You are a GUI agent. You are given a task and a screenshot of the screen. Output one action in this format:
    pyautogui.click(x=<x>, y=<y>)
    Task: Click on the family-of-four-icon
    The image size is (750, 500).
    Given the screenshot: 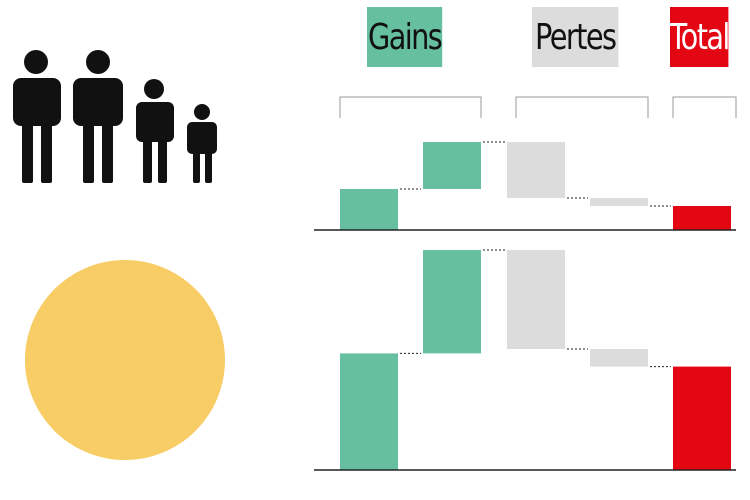 What is the action you would take?
    pyautogui.click(x=115, y=116)
    